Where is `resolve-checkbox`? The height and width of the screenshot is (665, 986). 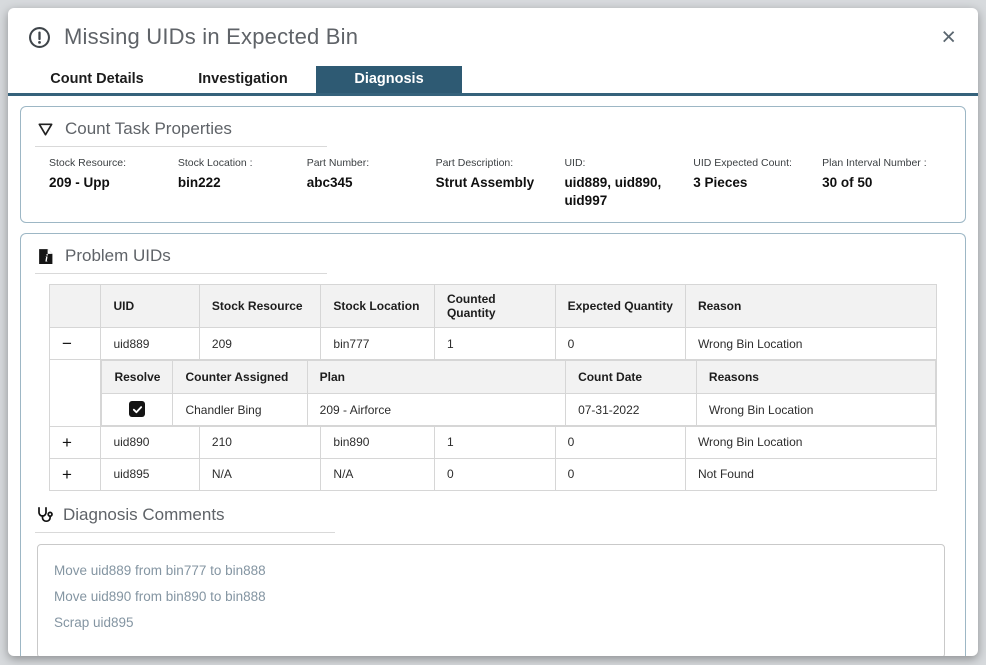
resolve-checkbox is located at coordinates (137, 409).